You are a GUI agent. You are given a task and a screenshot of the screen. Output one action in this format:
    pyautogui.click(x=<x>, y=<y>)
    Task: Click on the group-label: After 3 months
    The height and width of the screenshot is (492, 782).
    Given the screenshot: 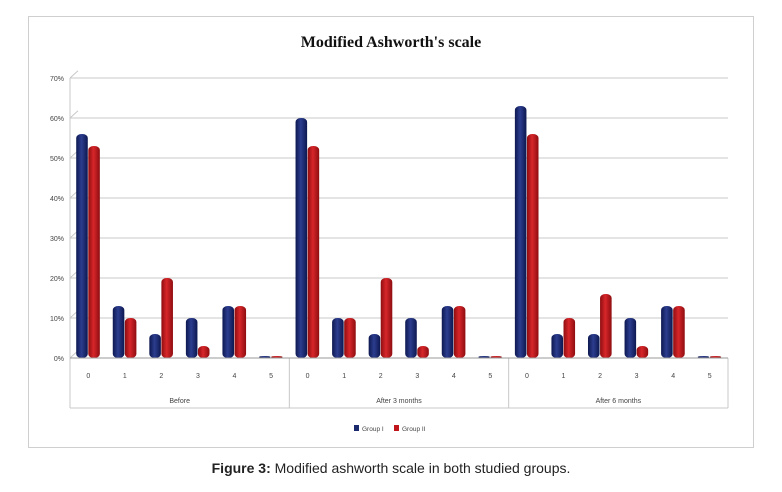 What is the action you would take?
    pyautogui.click(x=399, y=401)
    